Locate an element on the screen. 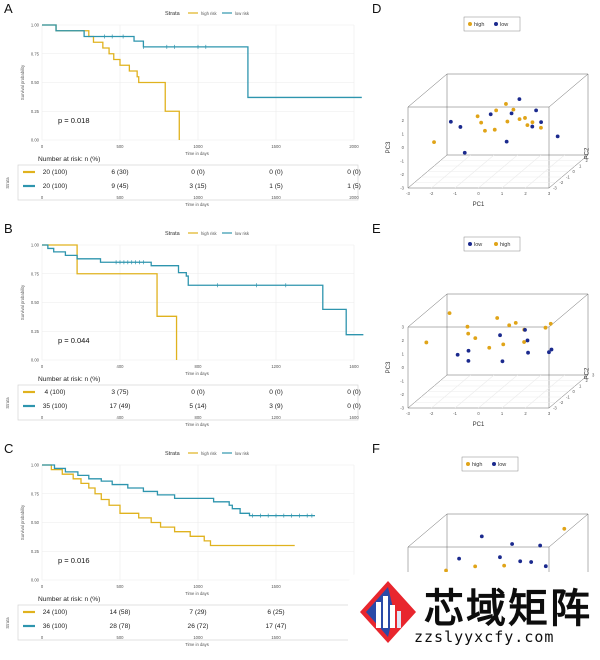 This screenshot has width=600, height=660. risk-x-tick: 1200 is located at coordinates (276, 417).